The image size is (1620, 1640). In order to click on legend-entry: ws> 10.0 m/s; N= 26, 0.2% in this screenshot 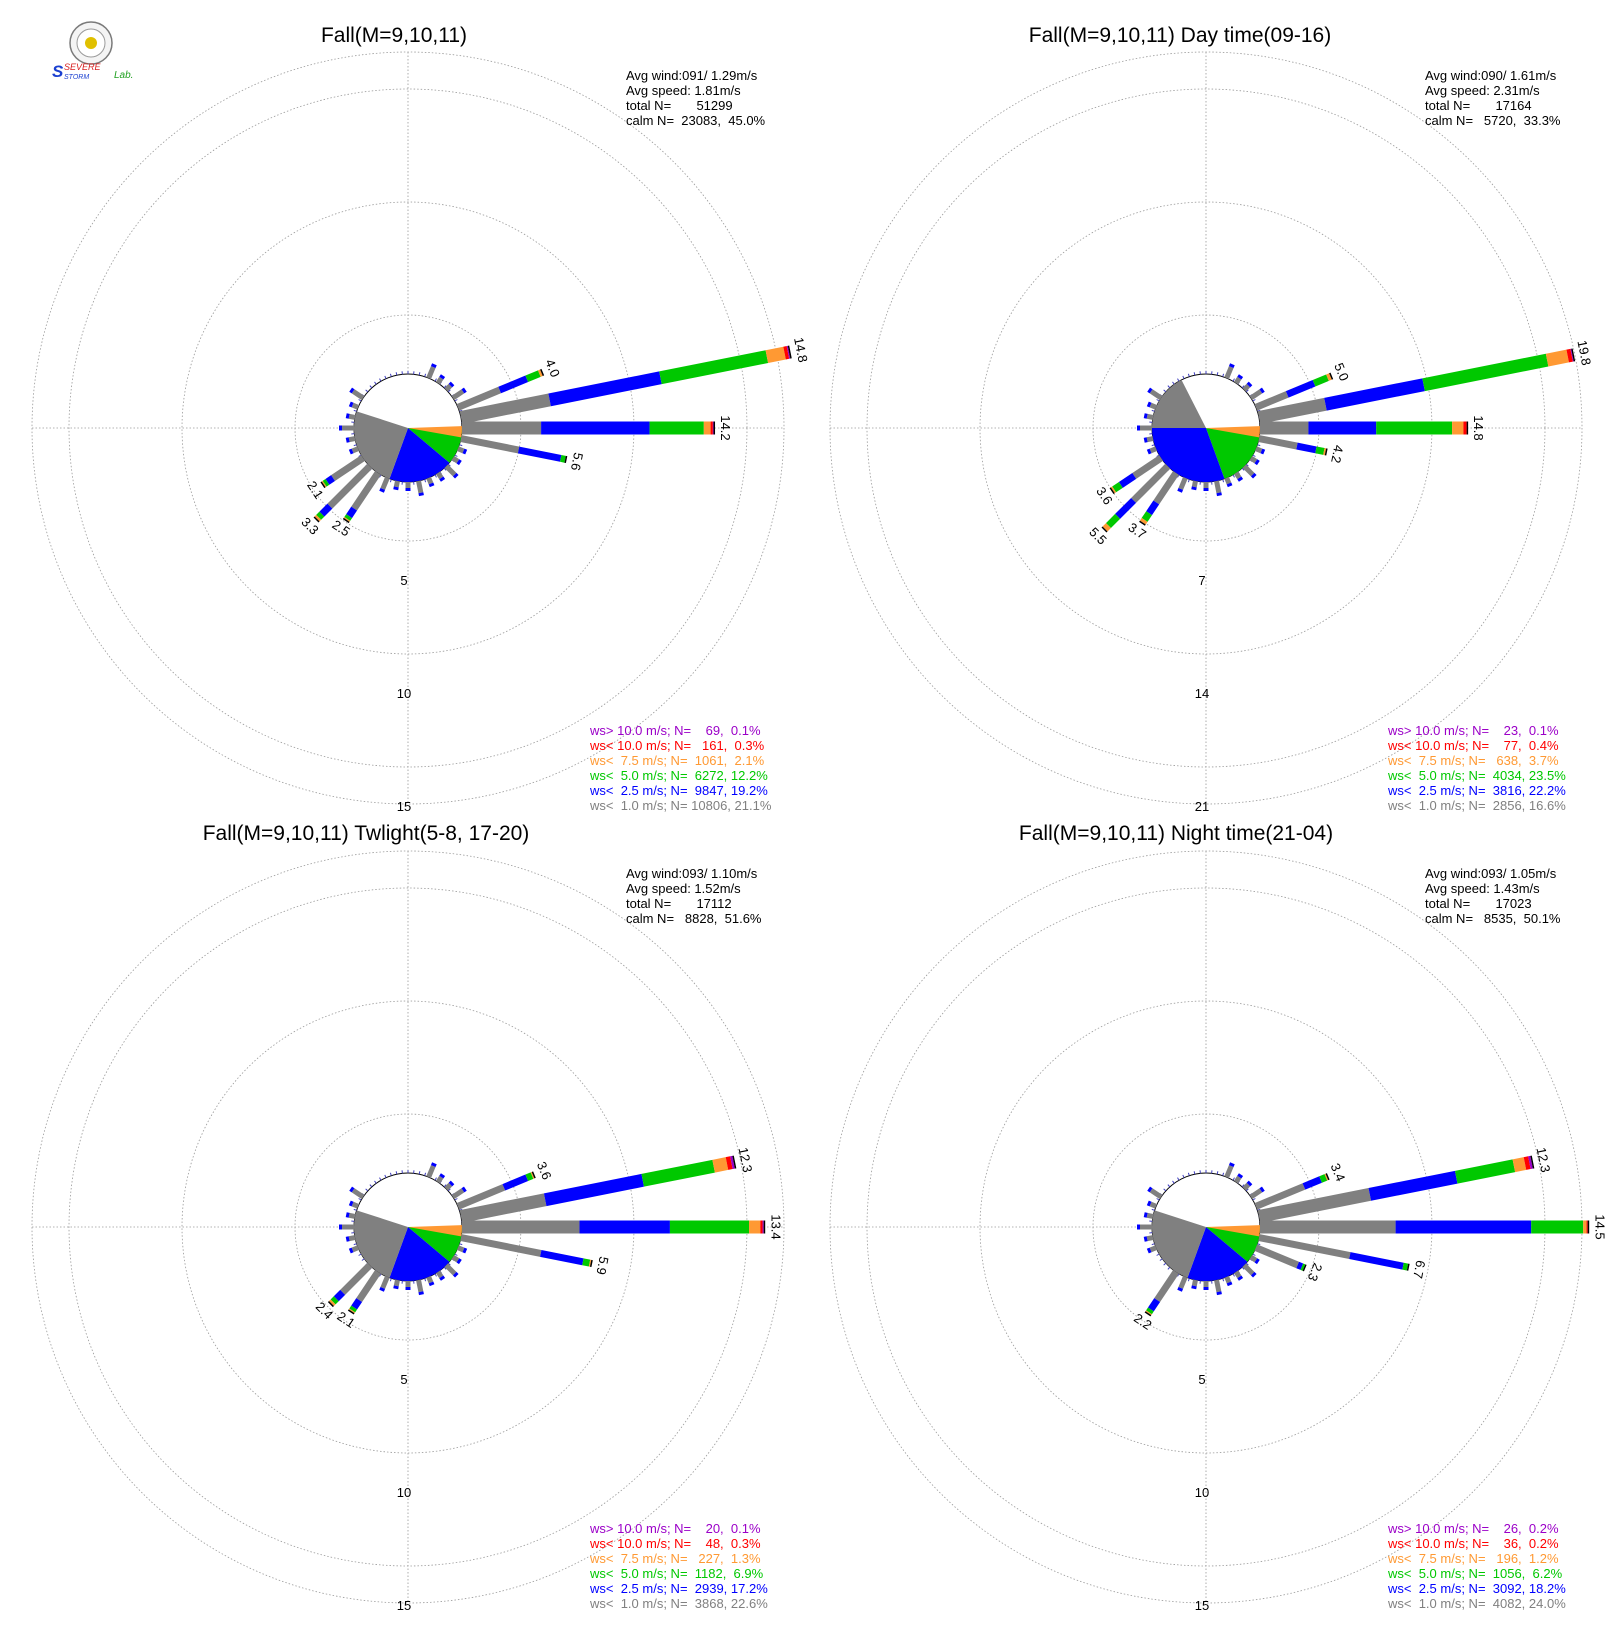, I will do `click(1473, 1528)`.